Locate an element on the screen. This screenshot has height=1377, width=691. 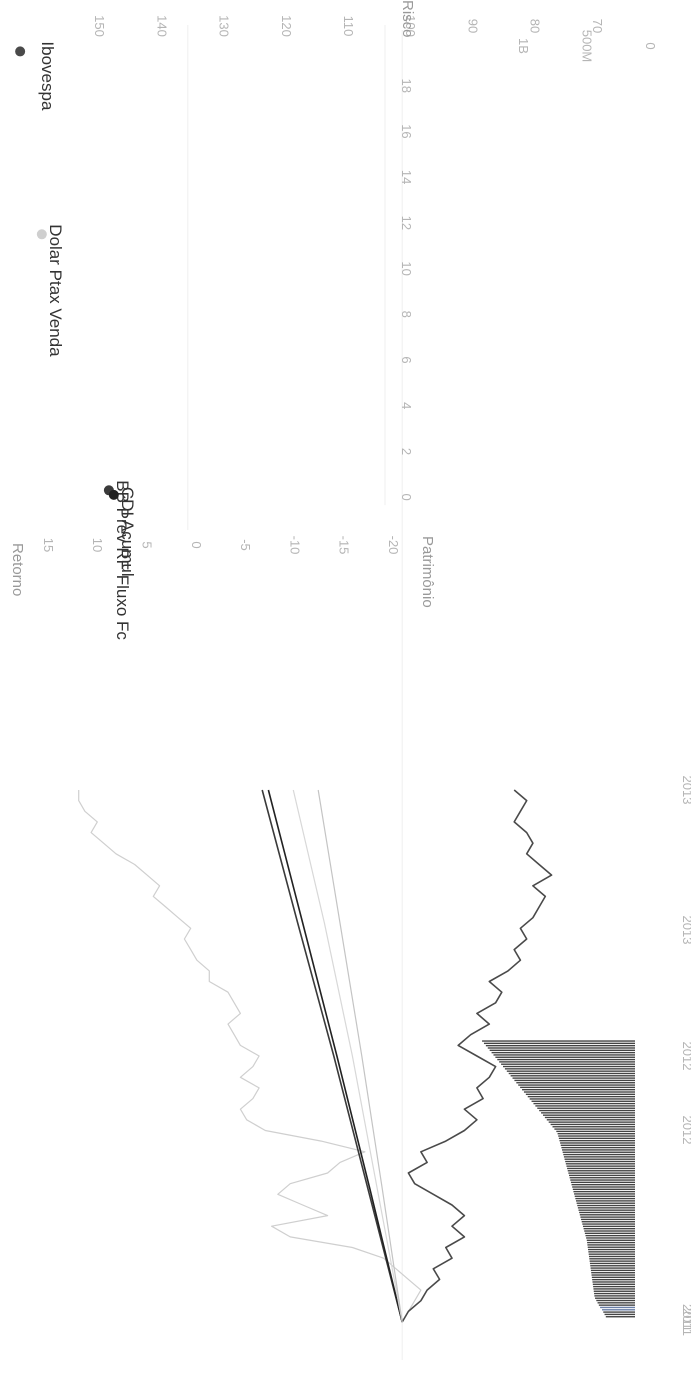
perf-value-tick: 80 is located at coordinates (535, 26).